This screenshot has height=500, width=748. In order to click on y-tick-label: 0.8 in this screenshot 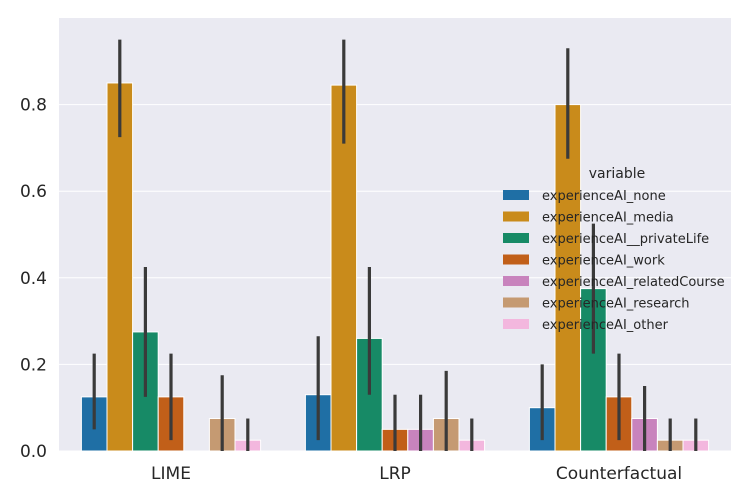, I will do `click(33, 106)`.